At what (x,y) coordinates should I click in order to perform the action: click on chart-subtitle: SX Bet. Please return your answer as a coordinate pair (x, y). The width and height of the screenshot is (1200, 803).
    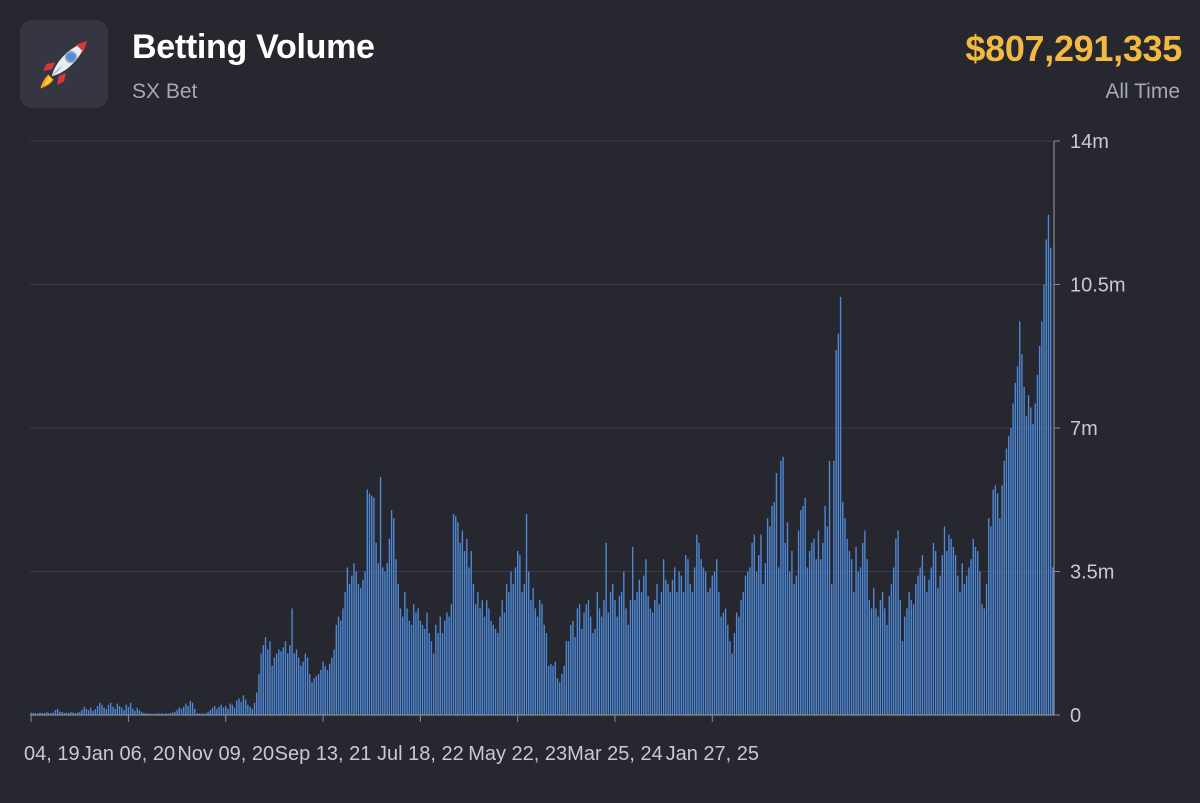
    Looking at the image, I should click on (165, 91).